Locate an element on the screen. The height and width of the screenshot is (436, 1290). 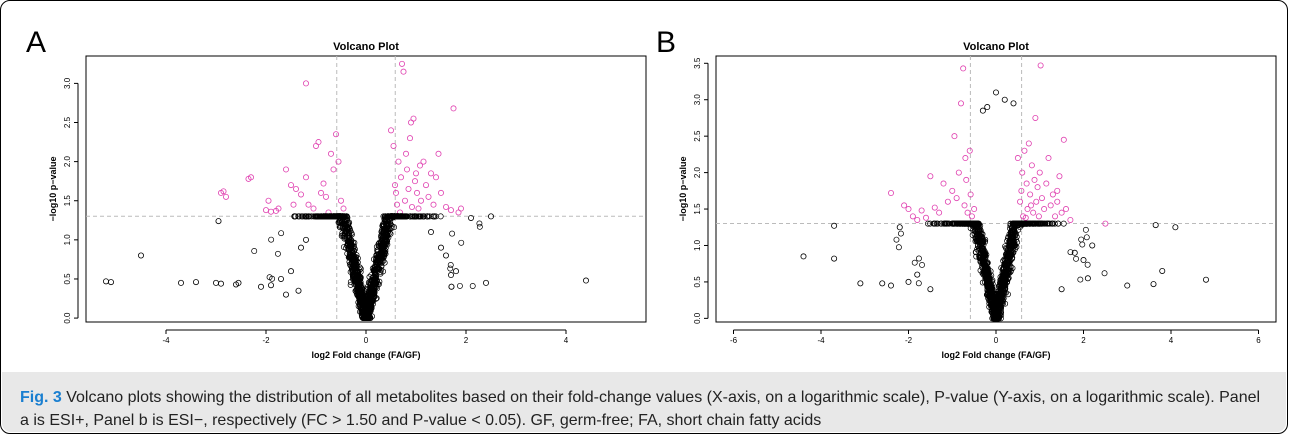
caption-background is located at coordinates (644, 402).